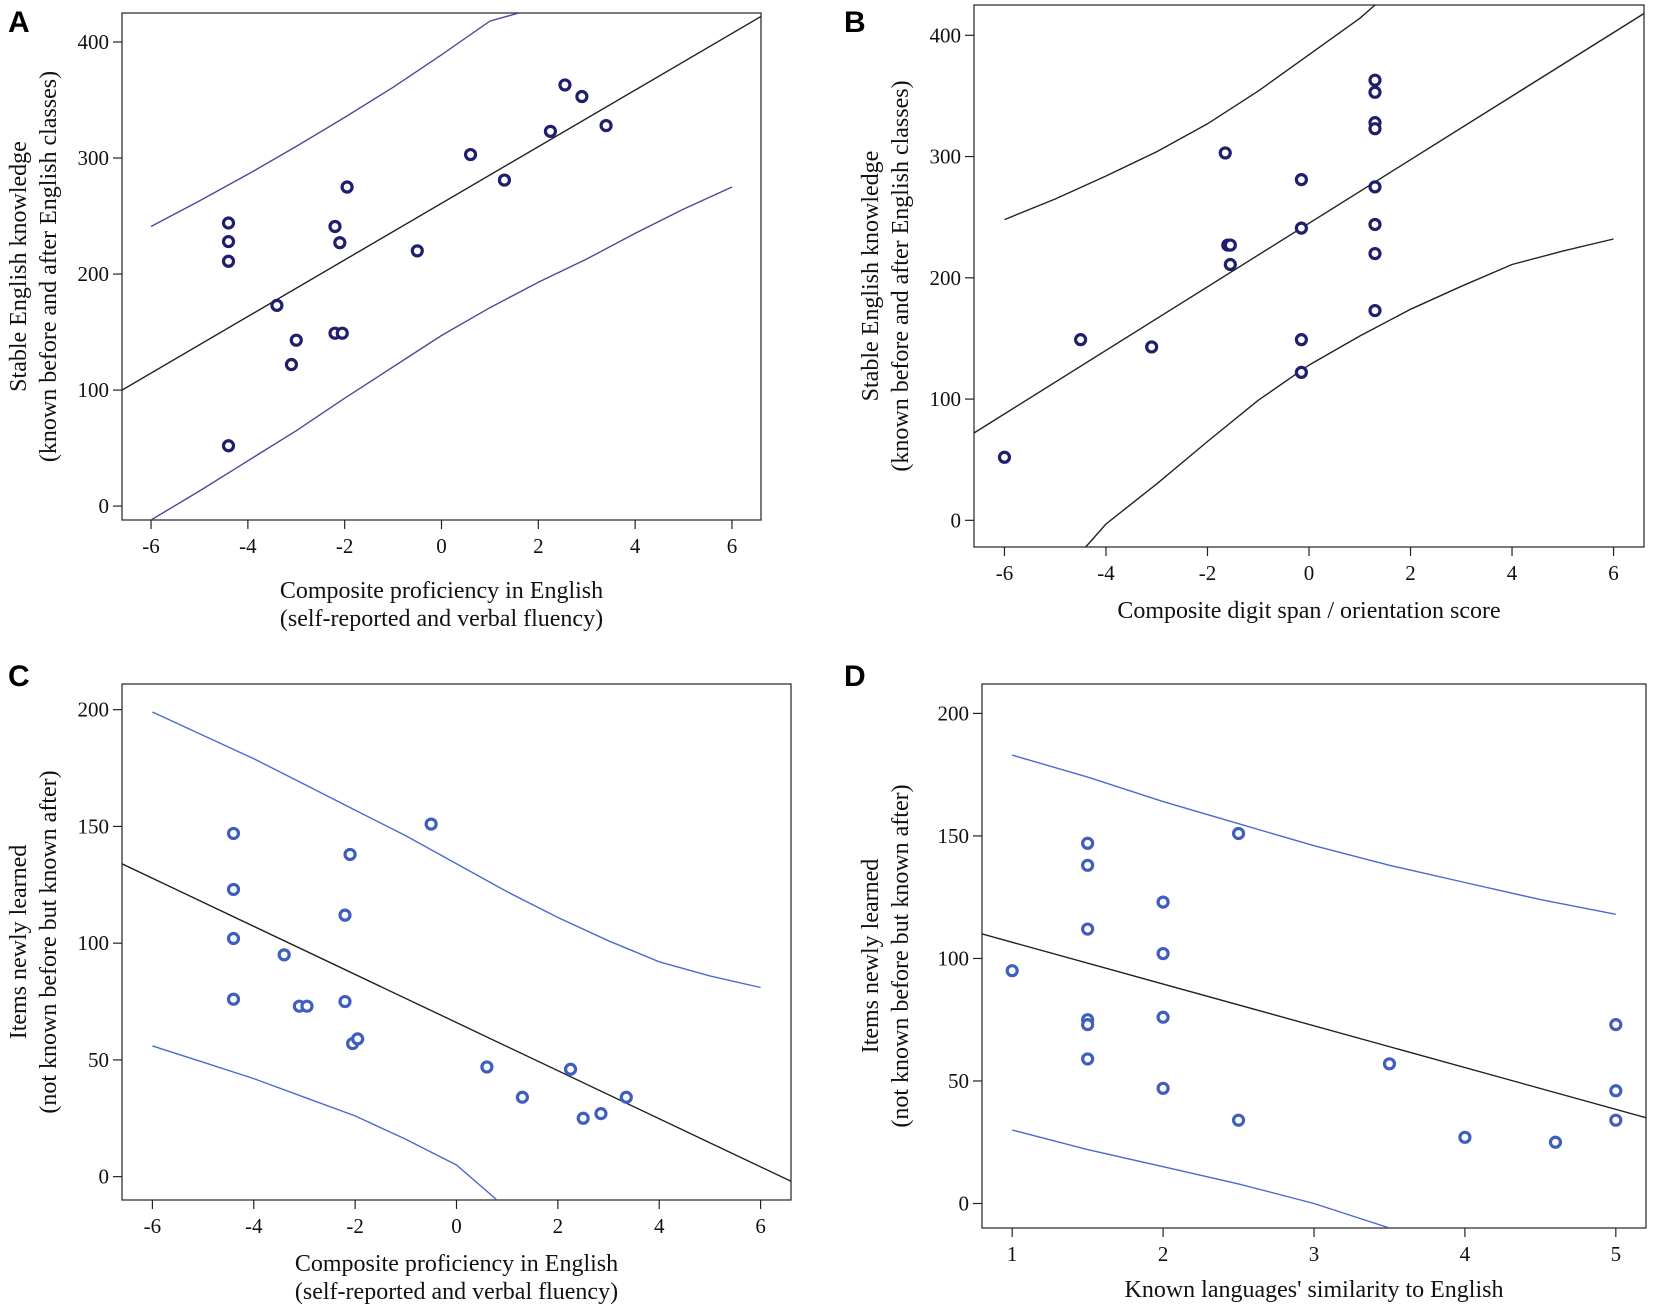  Describe the element at coordinates (1616, 1254) in the screenshot. I see `x-tick-label: 5` at that location.